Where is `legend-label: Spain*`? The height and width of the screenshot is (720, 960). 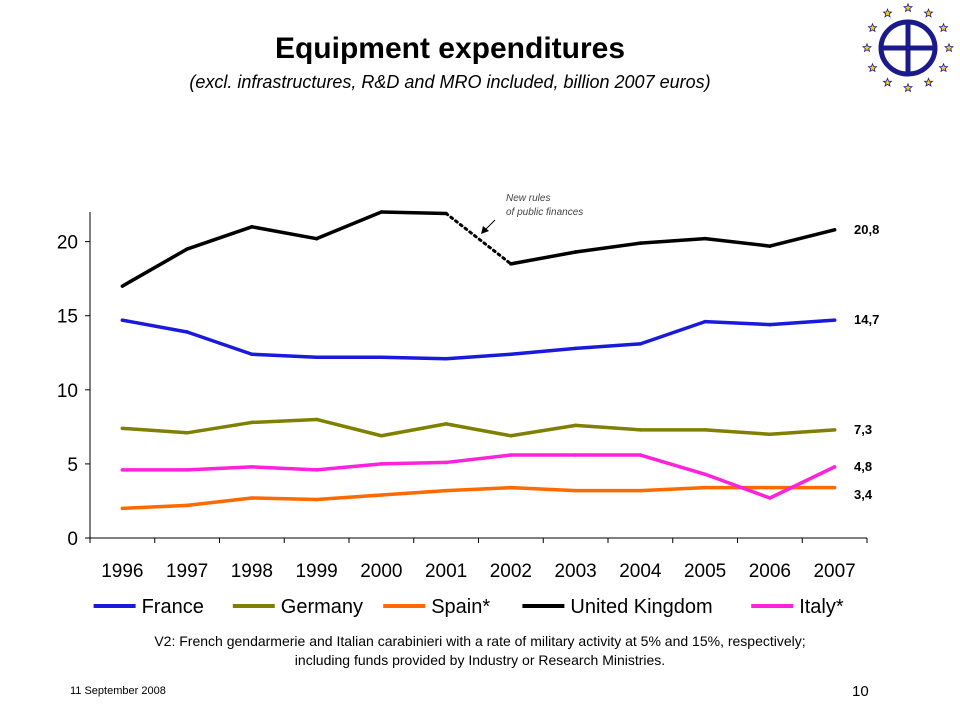
legend-label: Spain* is located at coordinates (460, 607).